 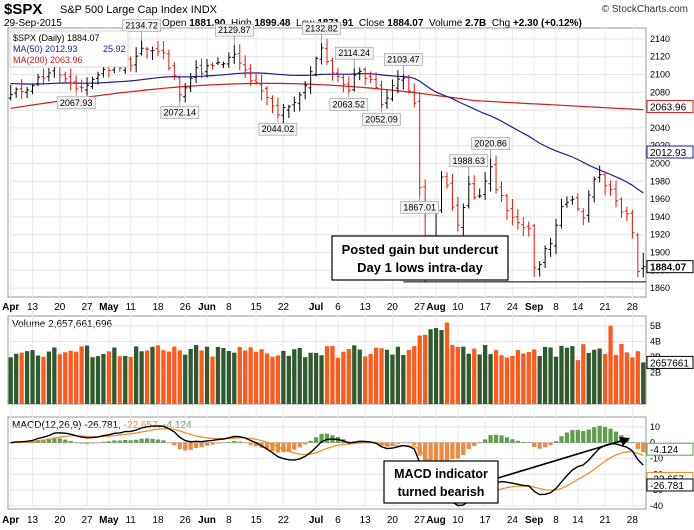 I want to click on price-callout: 2044.02, so click(x=278, y=127).